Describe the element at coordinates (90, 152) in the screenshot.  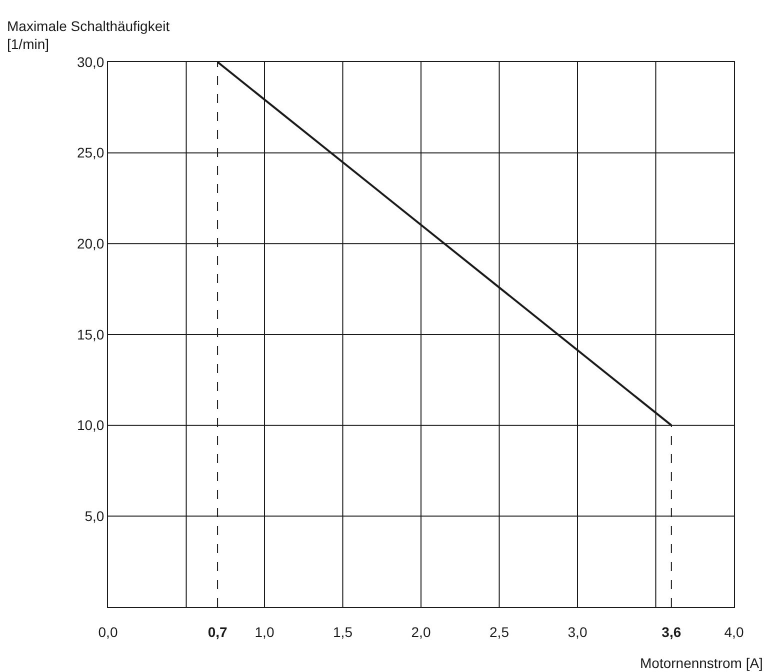
I see `y-tick-label: 25,0` at that location.